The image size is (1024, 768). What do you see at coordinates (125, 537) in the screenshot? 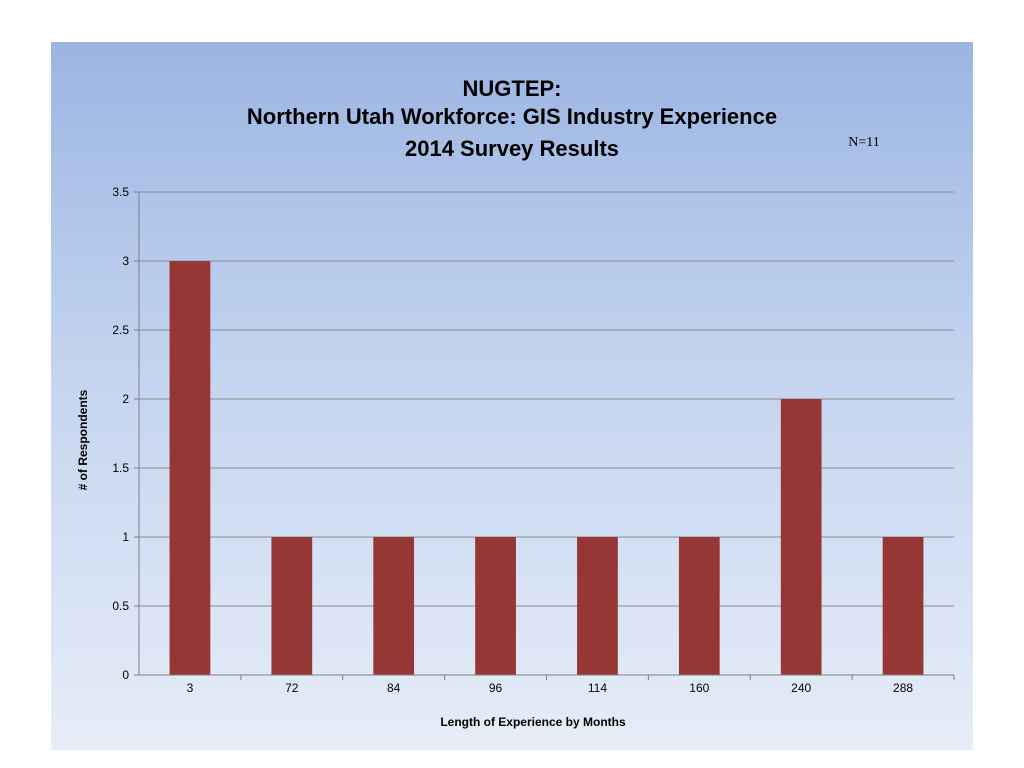
I see `y-tick-label: 1` at bounding box center [125, 537].